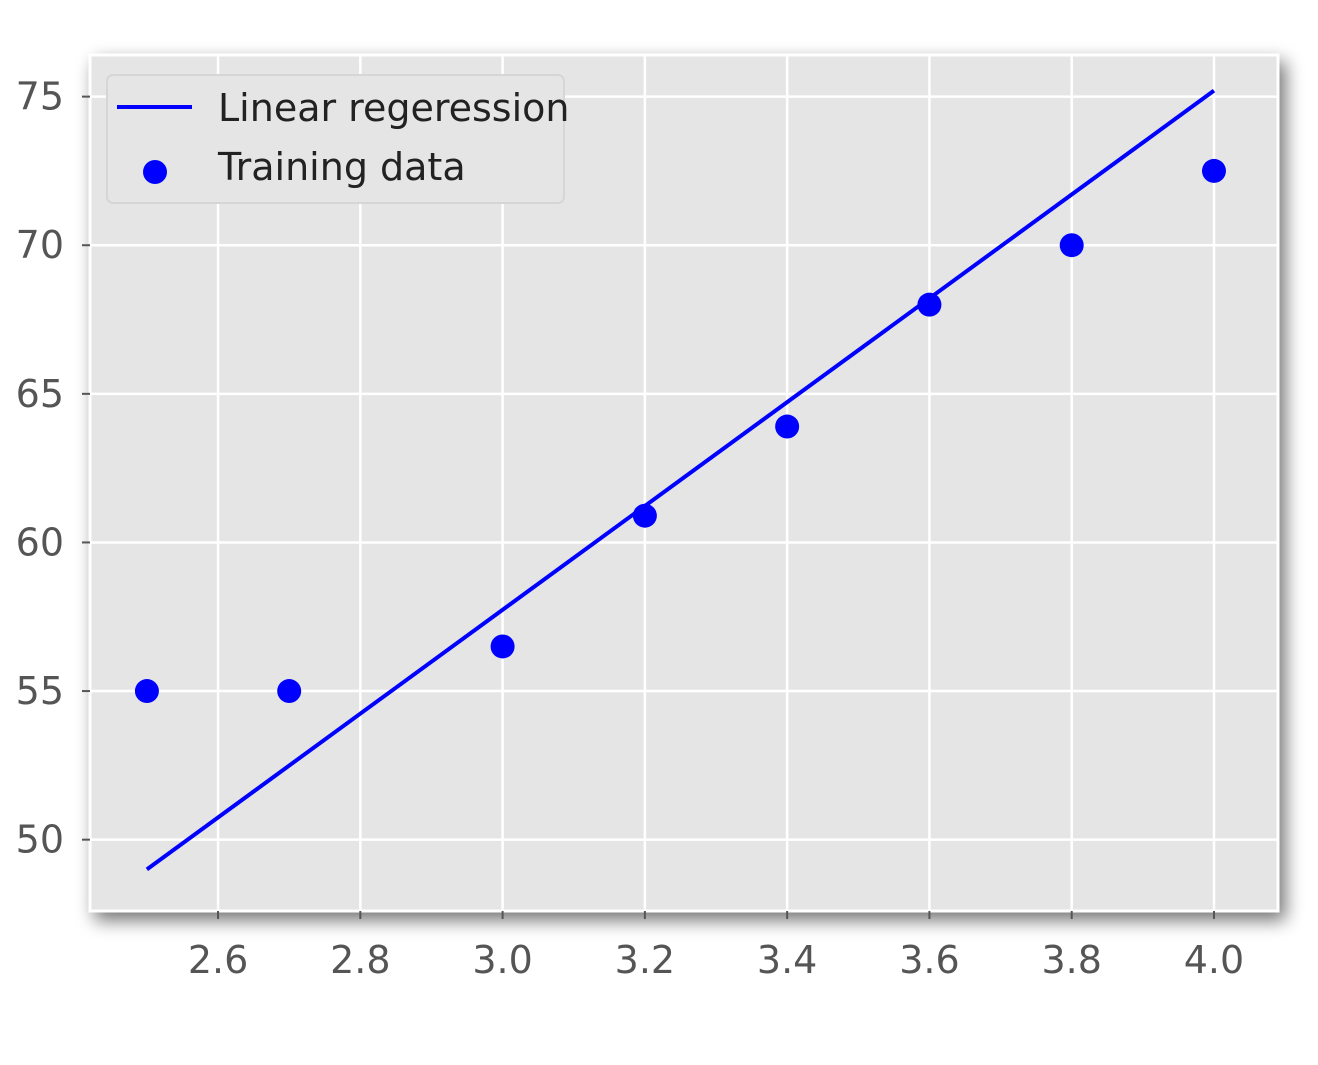  Describe the element at coordinates (155, 172) in the screenshot. I see `legend-marker-swatch` at that location.